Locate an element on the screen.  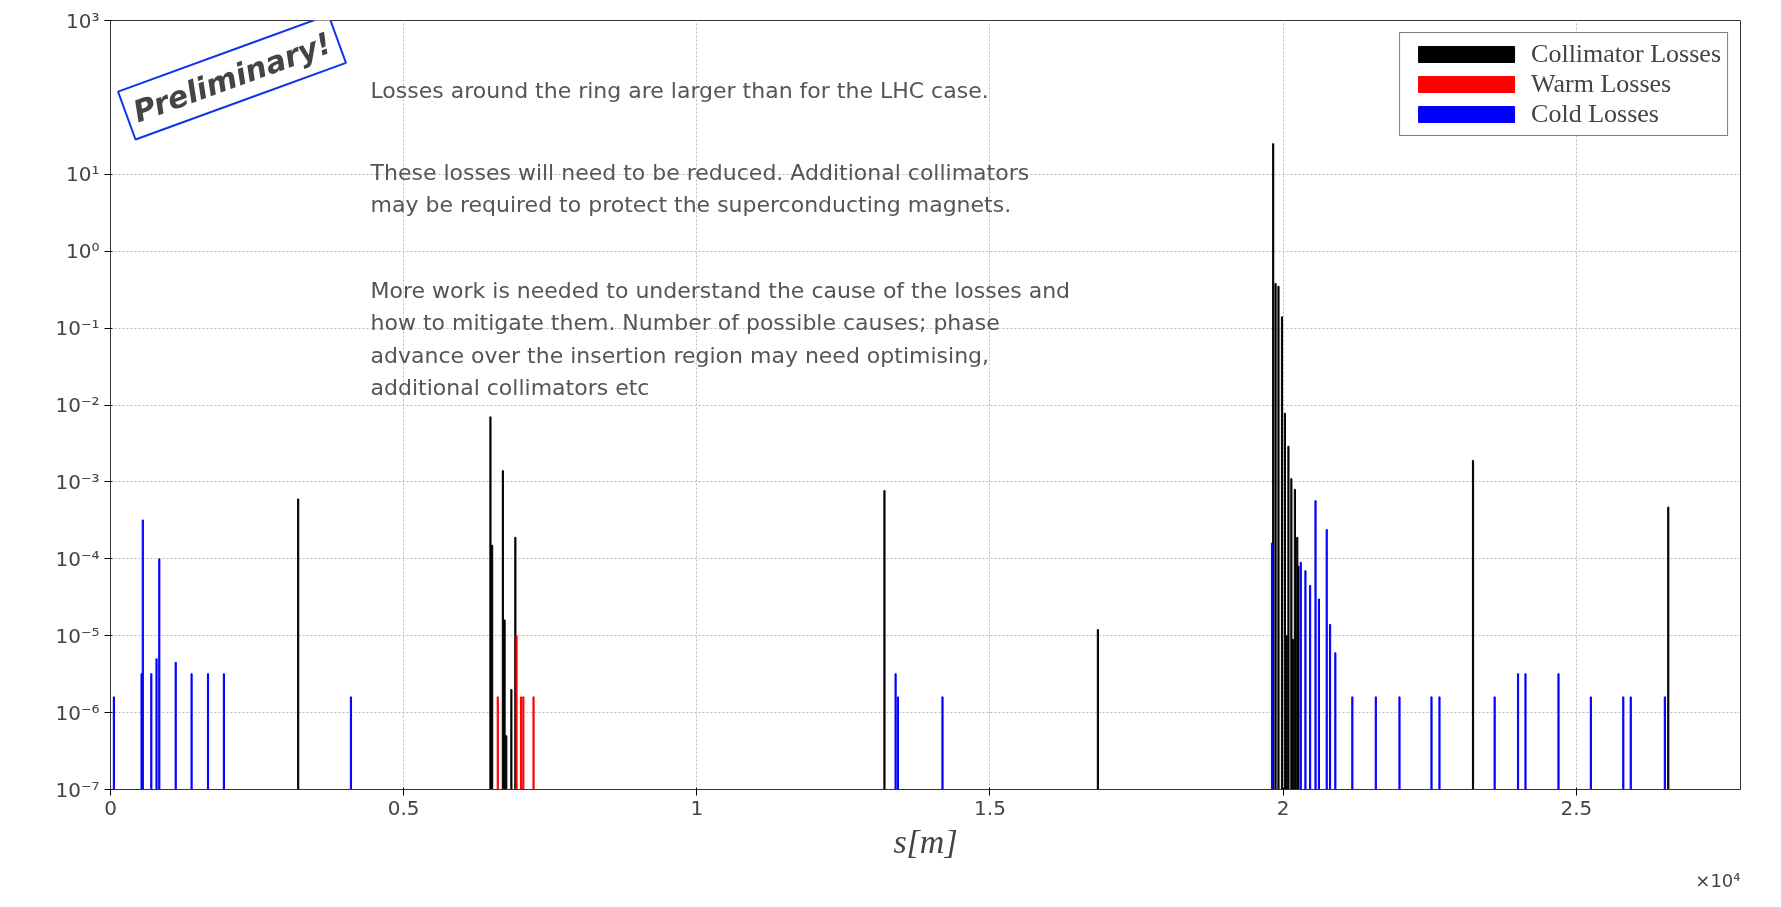
legend-label: Warm Losses is located at coordinates (1601, 84).